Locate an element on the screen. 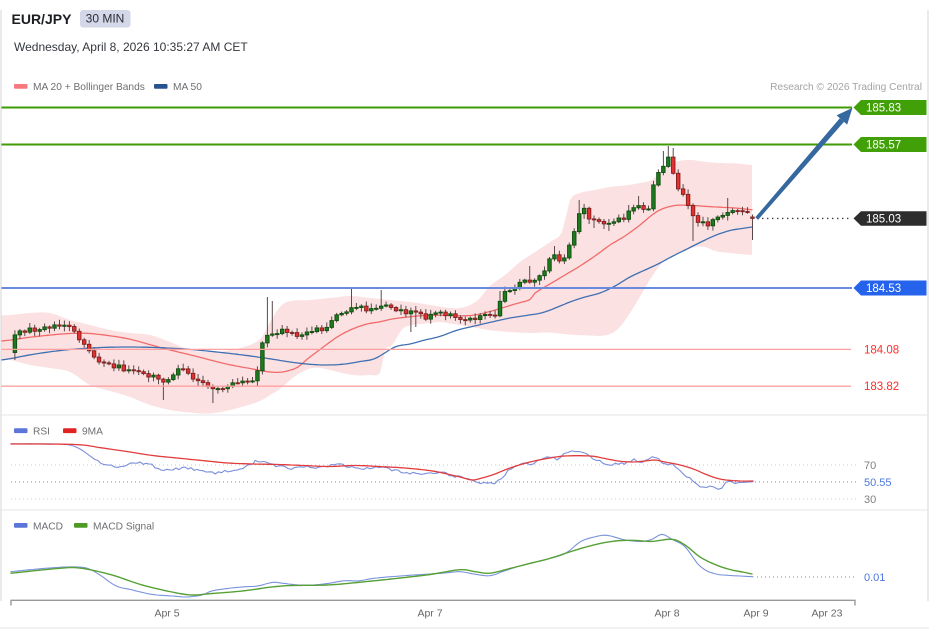 This screenshot has height=629, width=929. svg-text: 0.01 is located at coordinates (874, 578).